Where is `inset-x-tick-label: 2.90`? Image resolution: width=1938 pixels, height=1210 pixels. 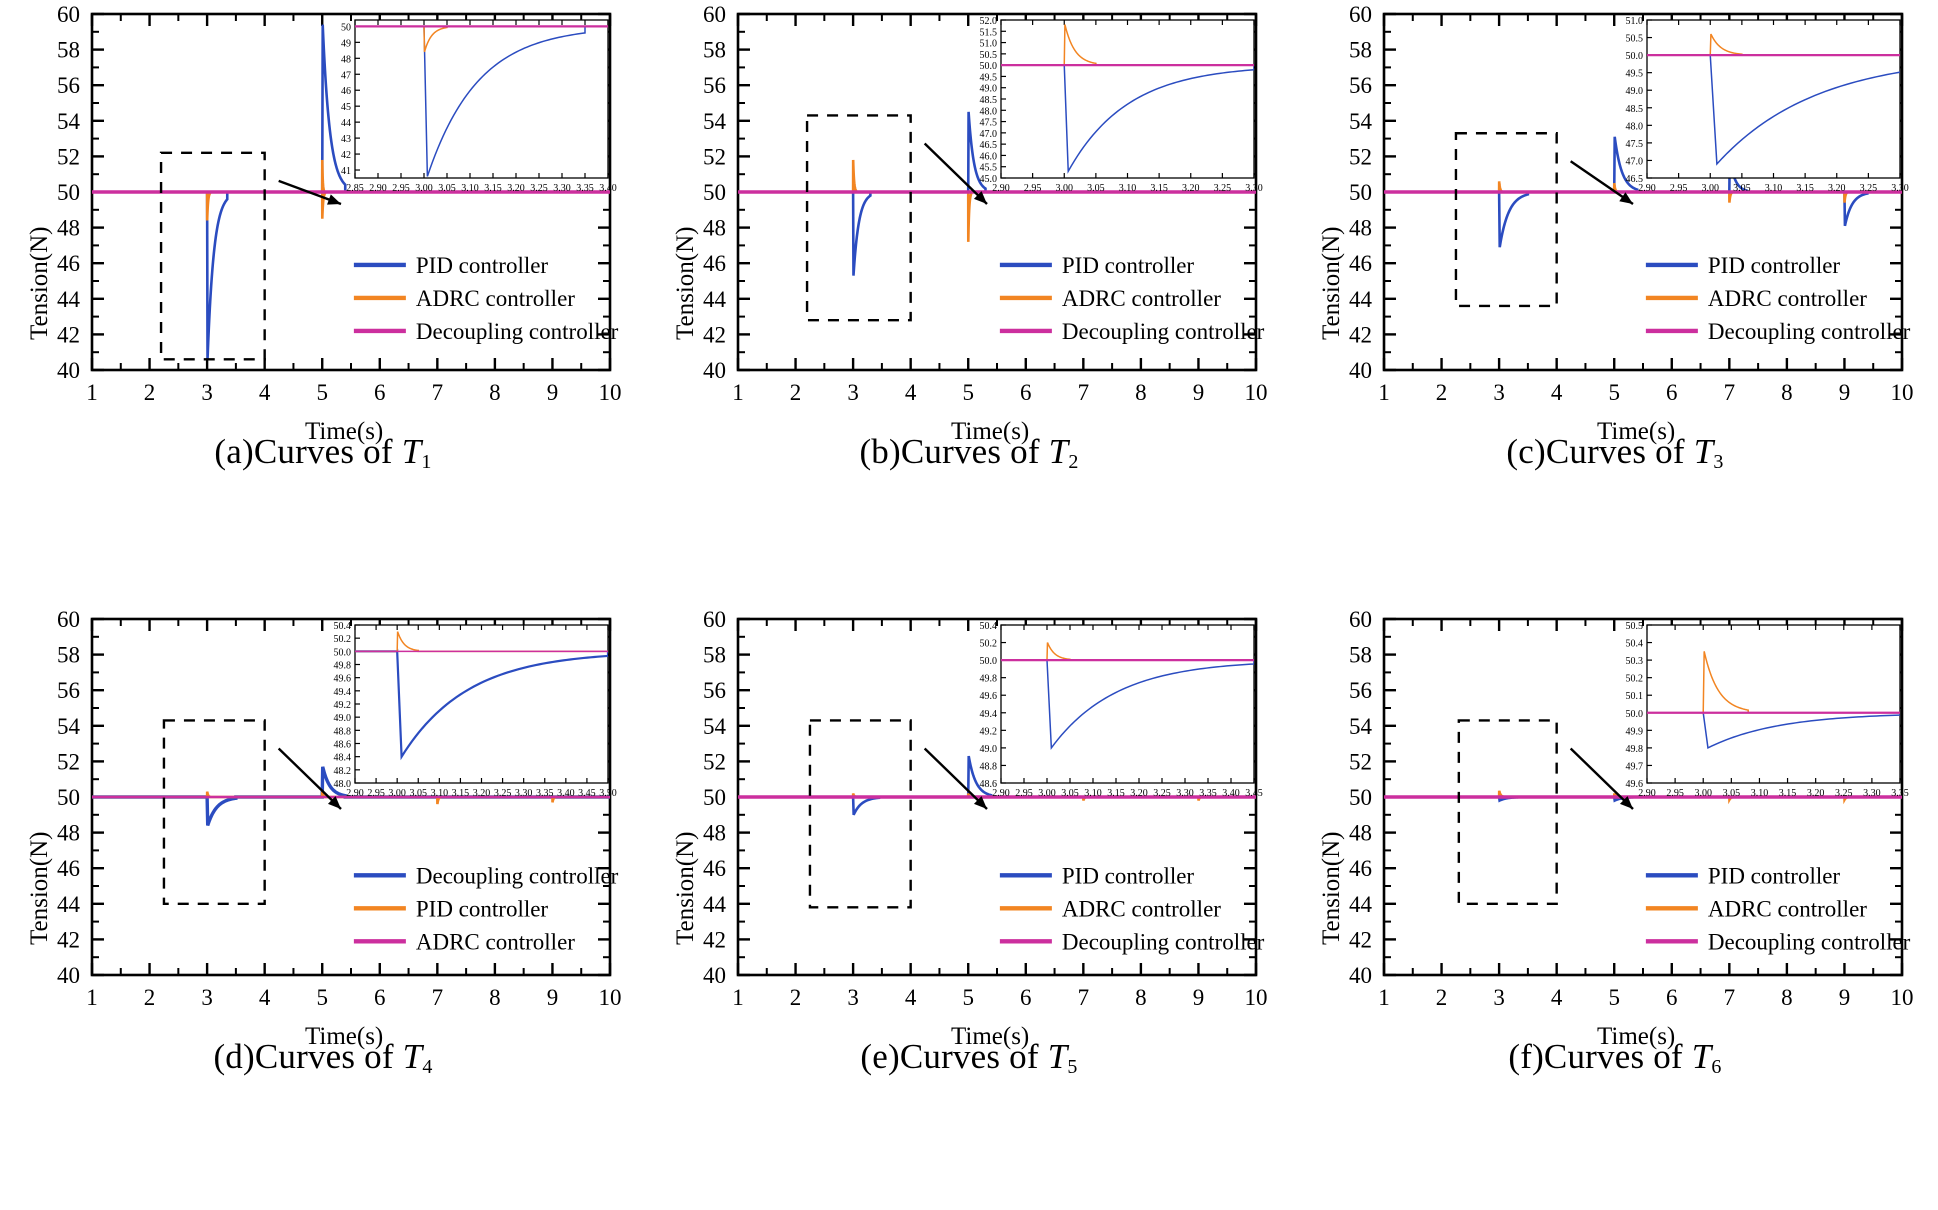 inset-x-tick-label: 2.90 is located at coordinates (378, 188).